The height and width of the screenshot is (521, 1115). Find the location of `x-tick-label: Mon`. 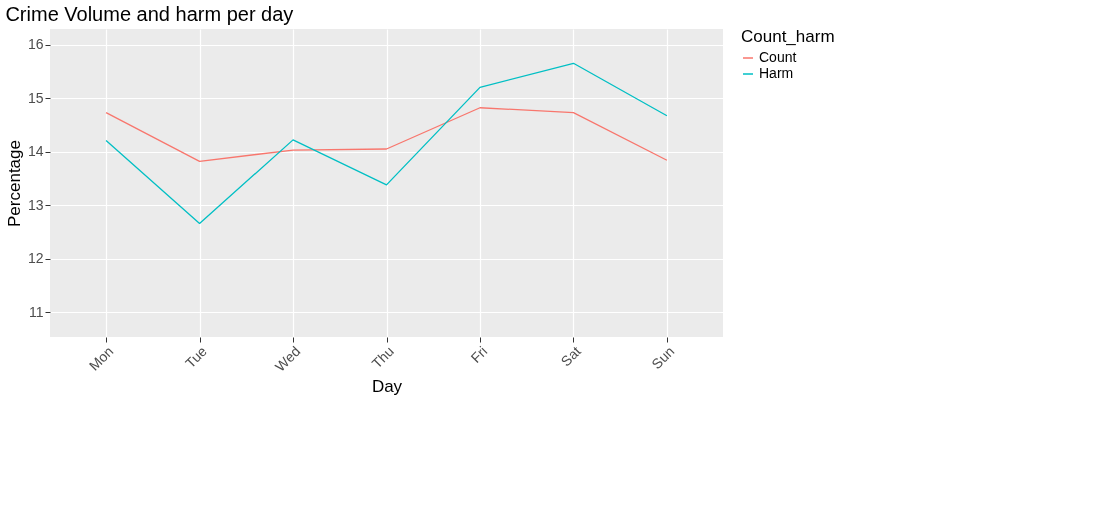

x-tick-label: Mon is located at coordinates (101, 358).